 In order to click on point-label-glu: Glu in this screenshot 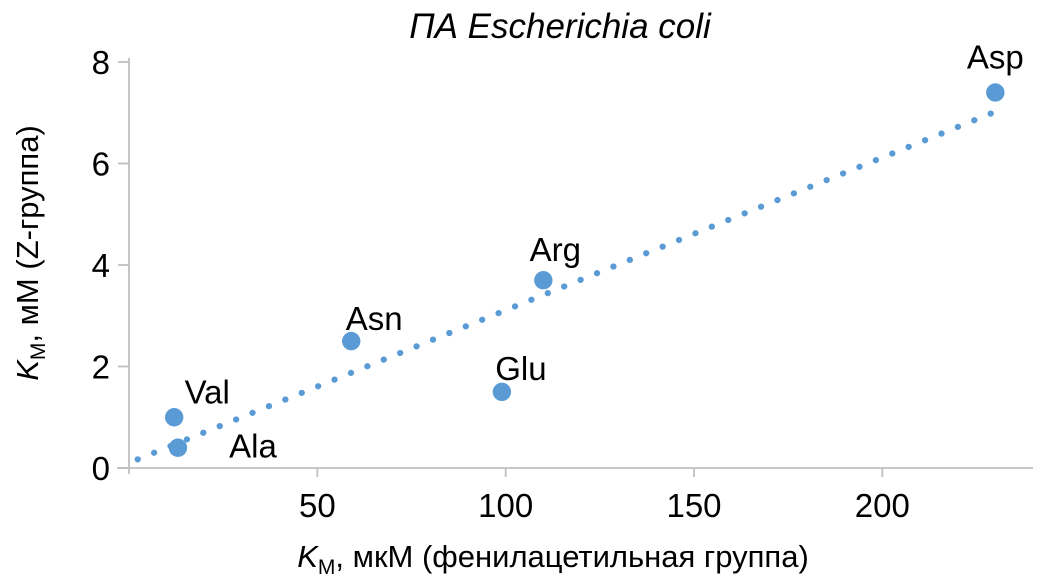, I will do `click(520, 368)`.